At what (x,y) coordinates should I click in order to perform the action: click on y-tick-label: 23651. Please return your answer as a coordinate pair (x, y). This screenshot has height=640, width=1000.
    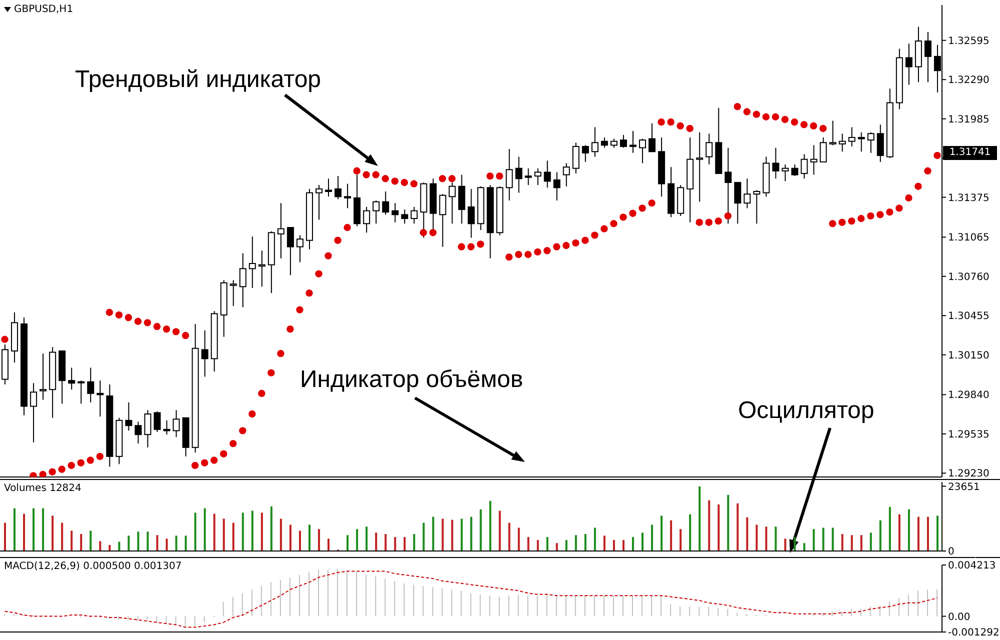
    Looking at the image, I should click on (964, 487).